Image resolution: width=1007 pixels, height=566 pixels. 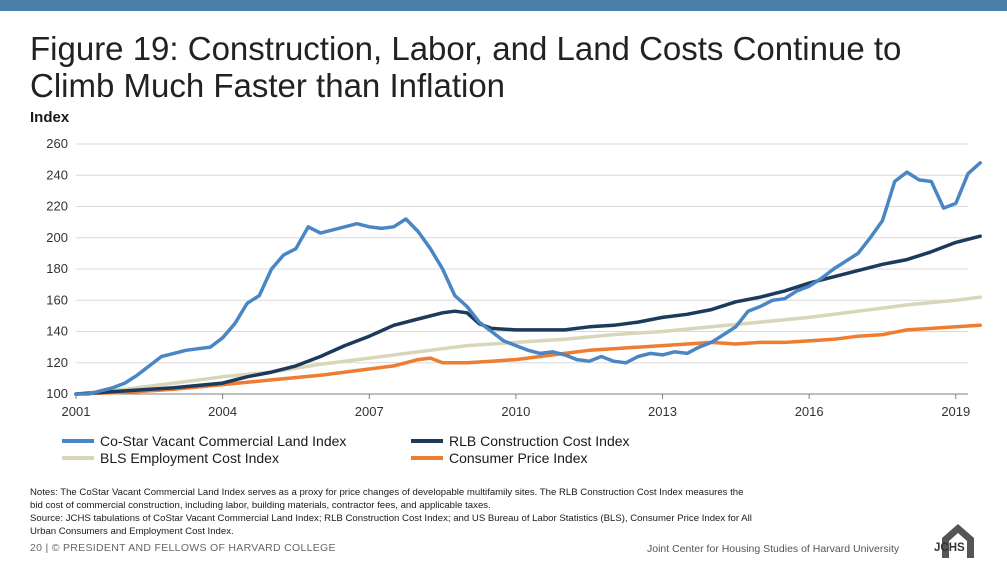 What do you see at coordinates (521, 396) in the screenshot?
I see `axes` at bounding box center [521, 396].